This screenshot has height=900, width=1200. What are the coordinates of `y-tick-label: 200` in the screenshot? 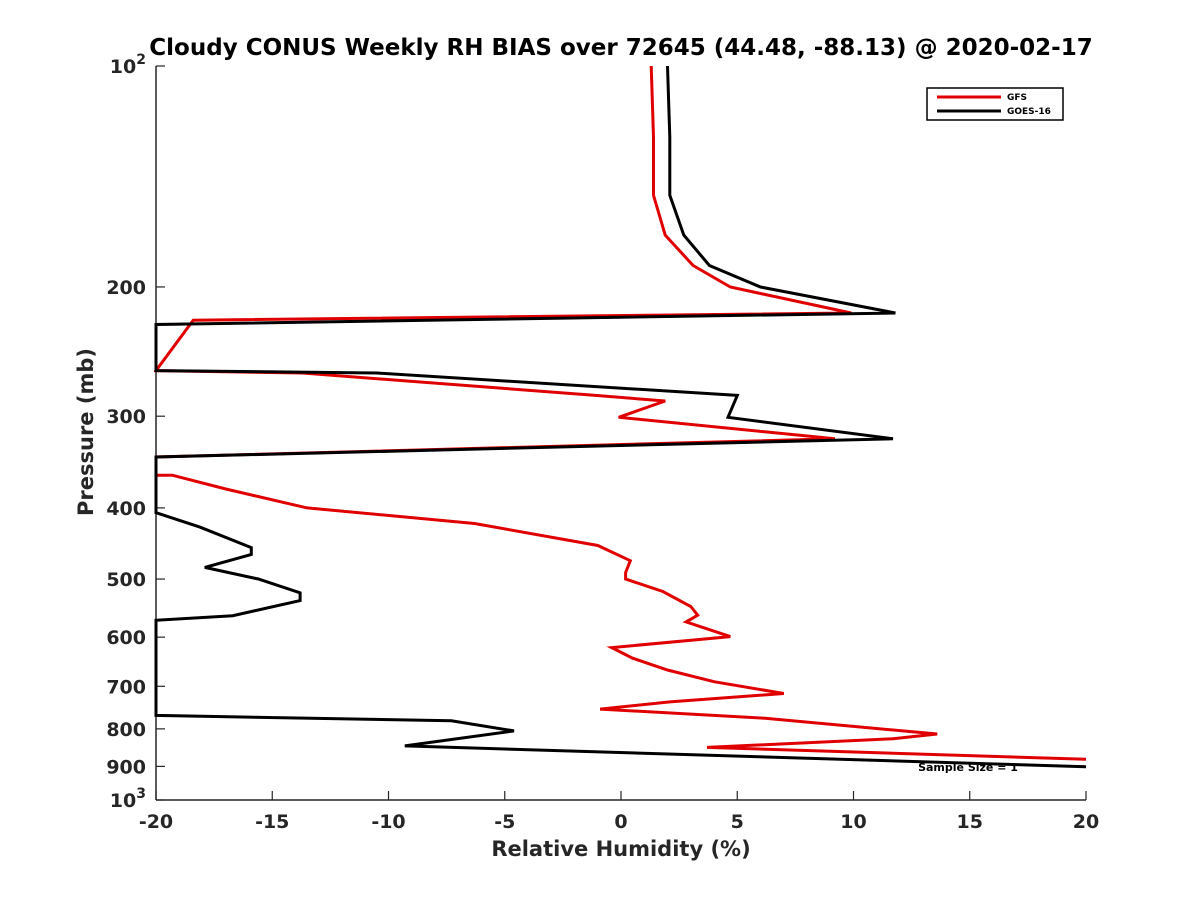 It's located at (126, 288).